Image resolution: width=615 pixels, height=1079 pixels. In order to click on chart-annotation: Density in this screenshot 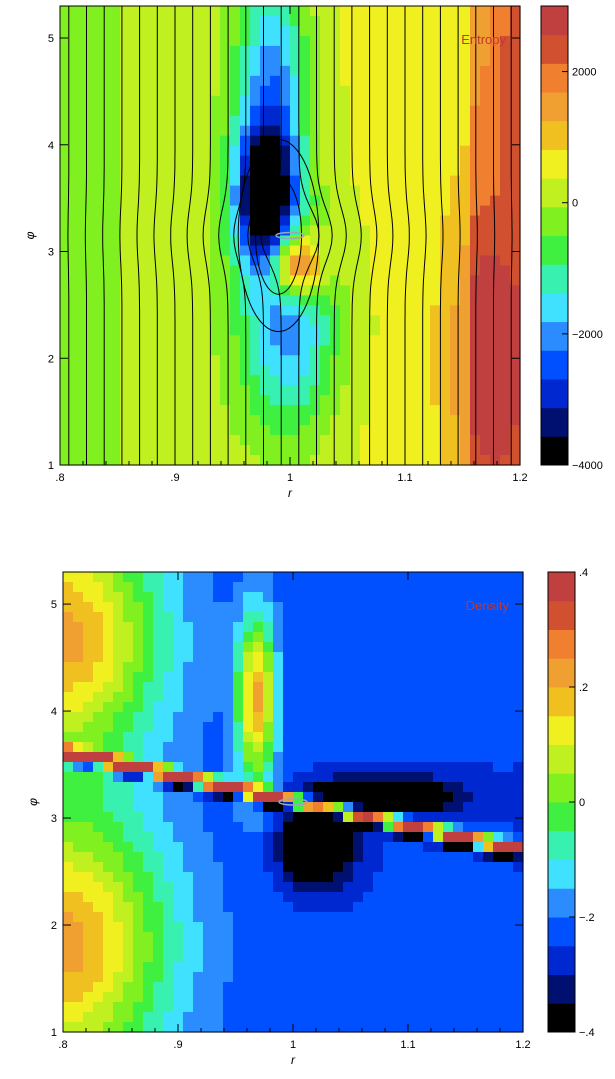, I will do `click(488, 605)`.